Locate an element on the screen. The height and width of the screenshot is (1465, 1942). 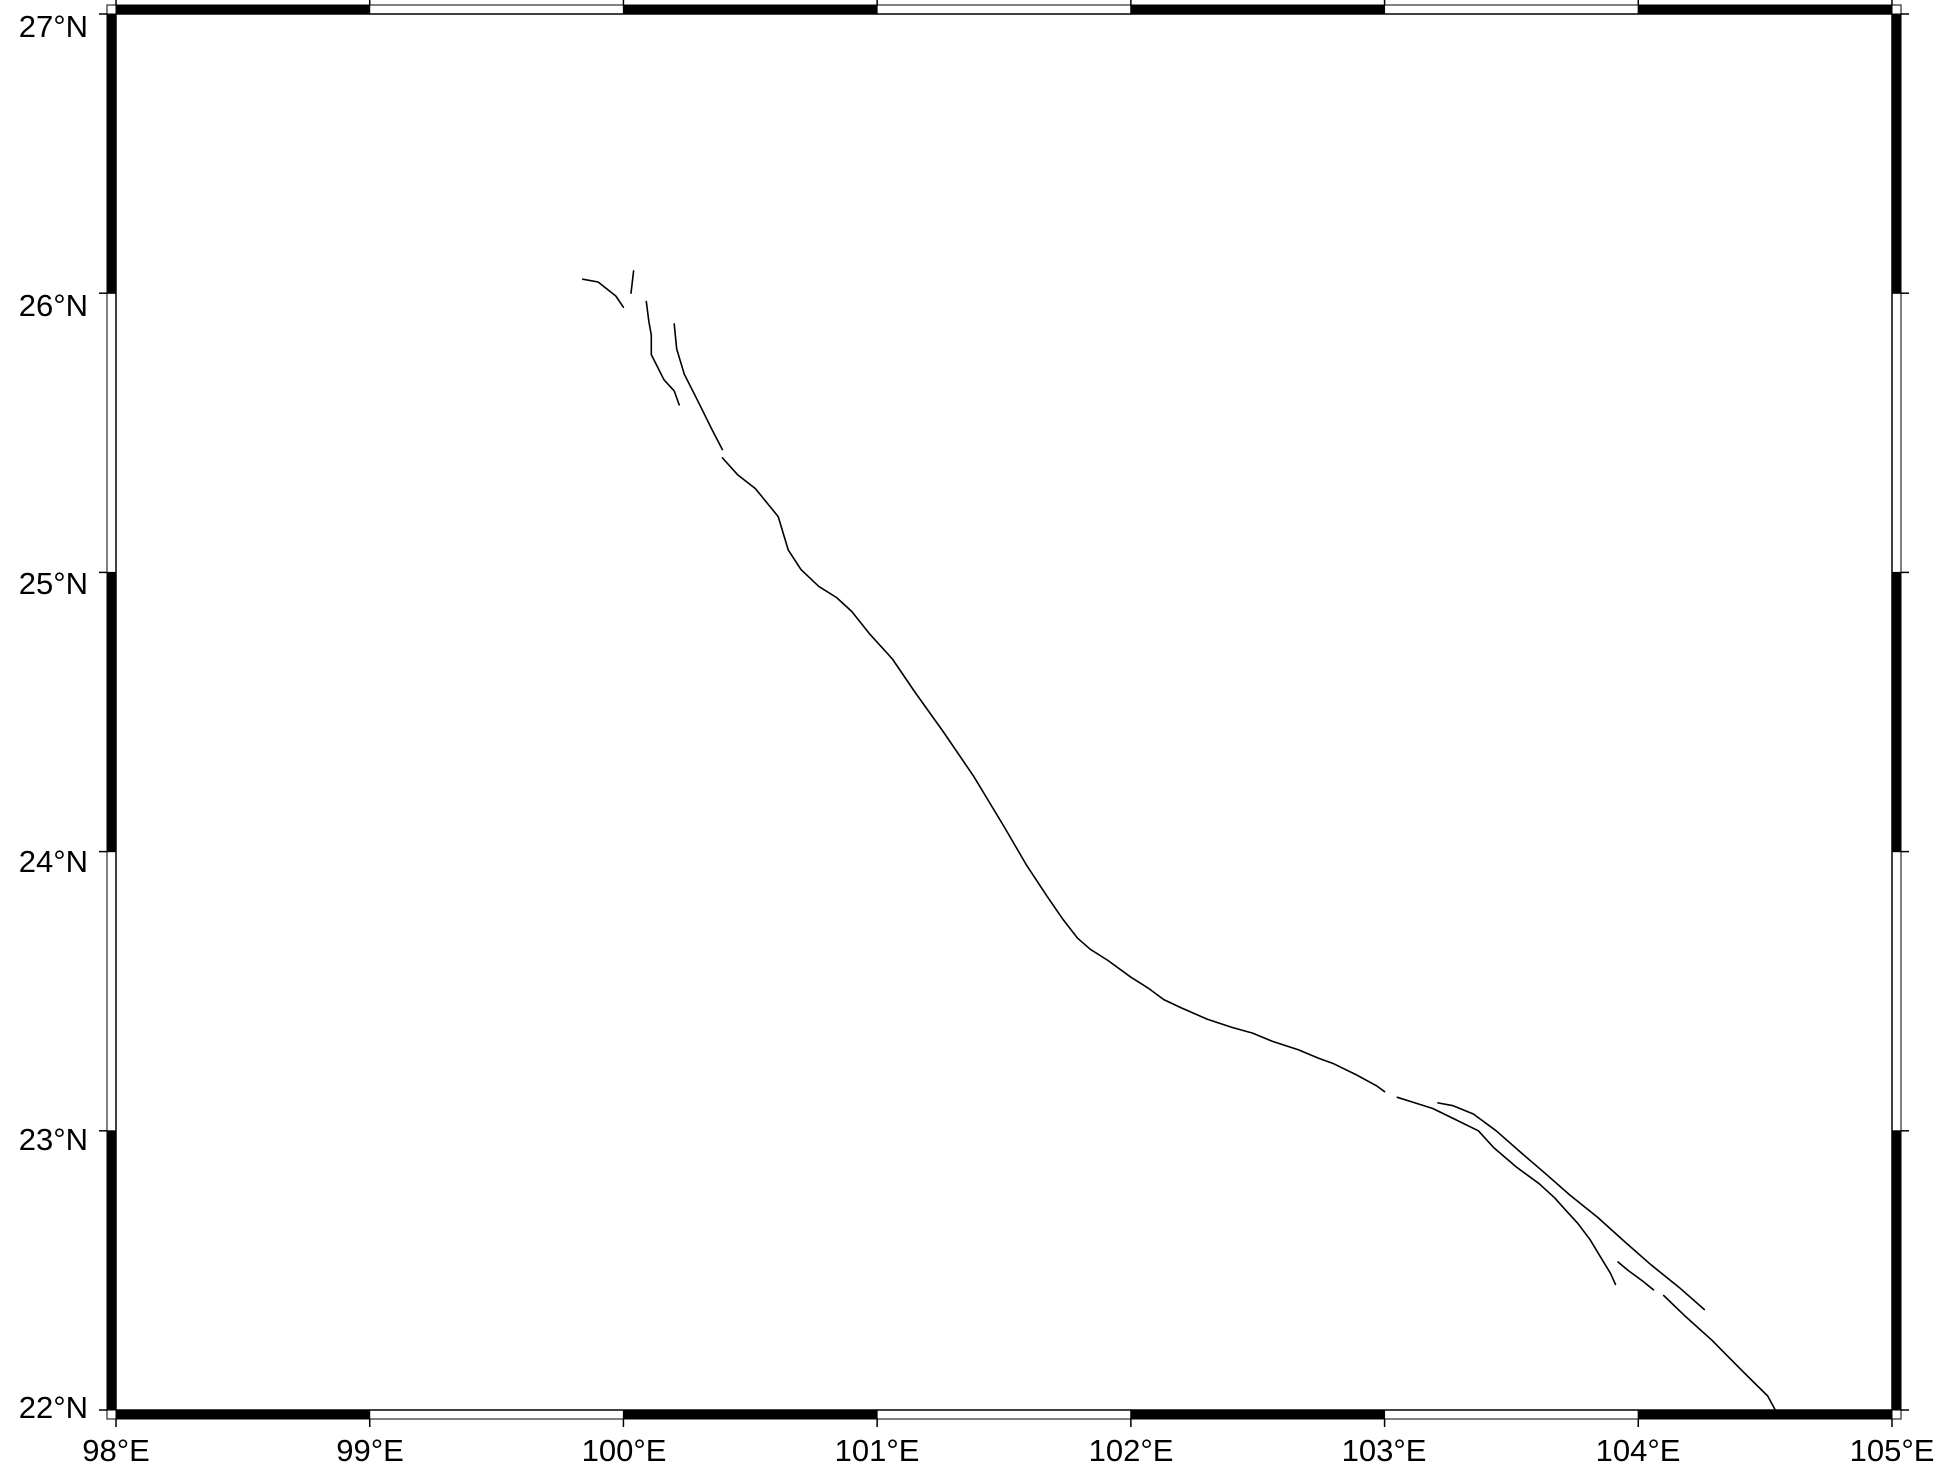
y-tick-label: 26°N is located at coordinates (53, 305).